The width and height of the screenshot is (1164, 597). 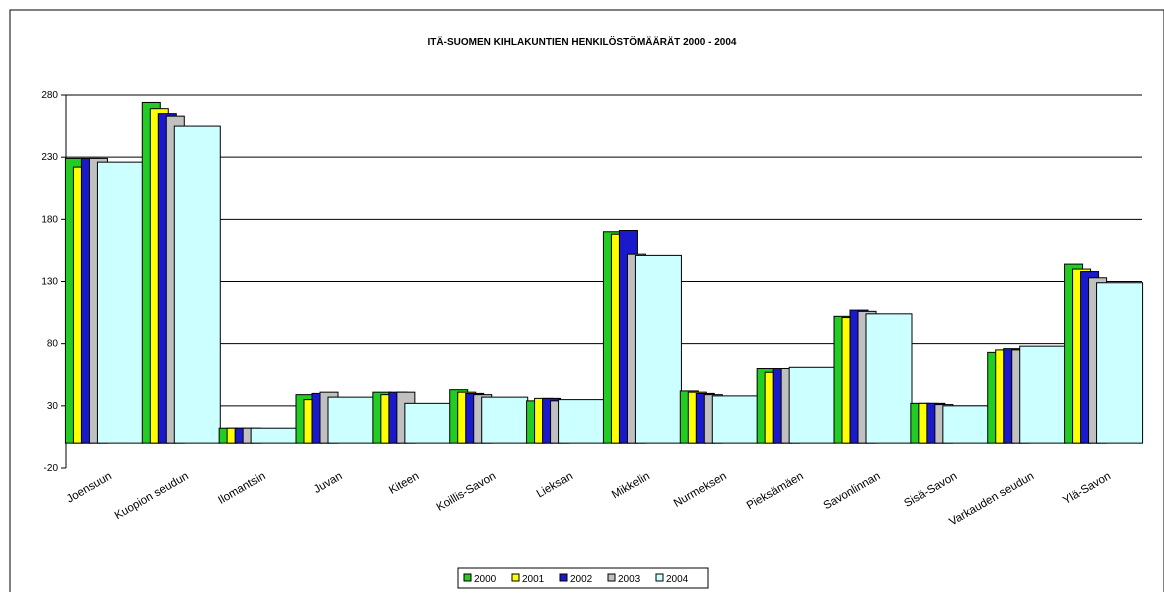 What do you see at coordinates (467, 577) in the screenshot?
I see `legend-swatch-2000` at bounding box center [467, 577].